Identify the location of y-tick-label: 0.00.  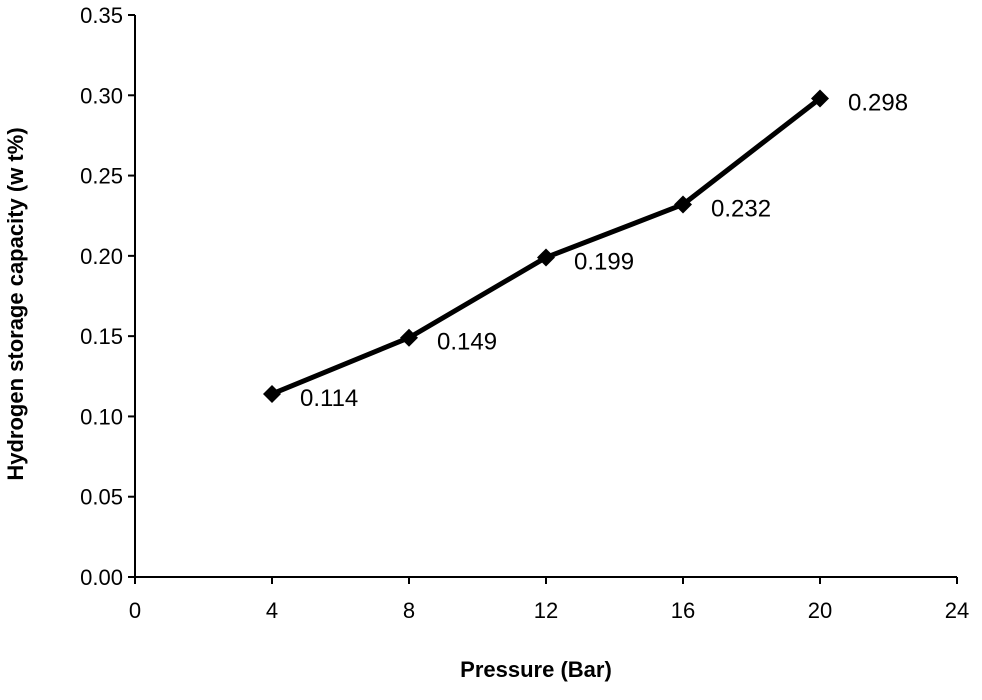
(101, 577).